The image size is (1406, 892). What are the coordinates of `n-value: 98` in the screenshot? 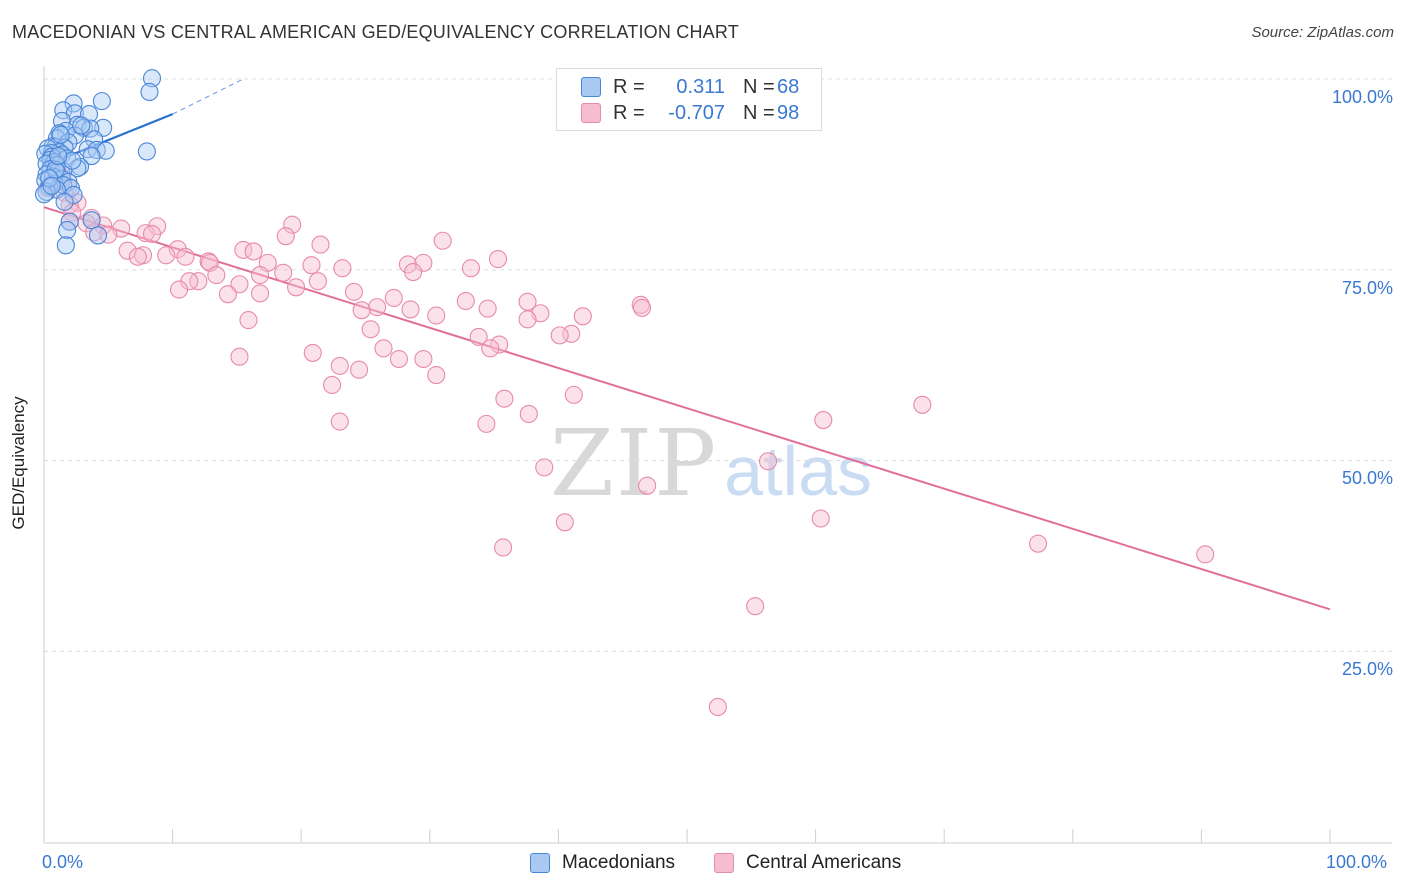 It's located at (788, 112).